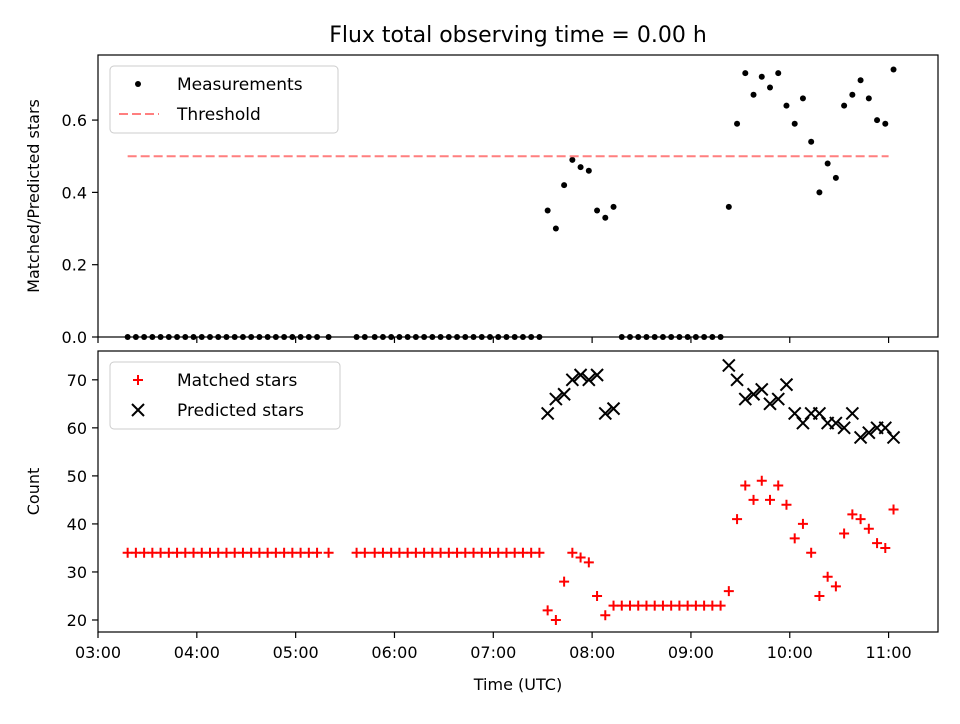  I want to click on y-tick-label: 0.0, so click(74, 337).